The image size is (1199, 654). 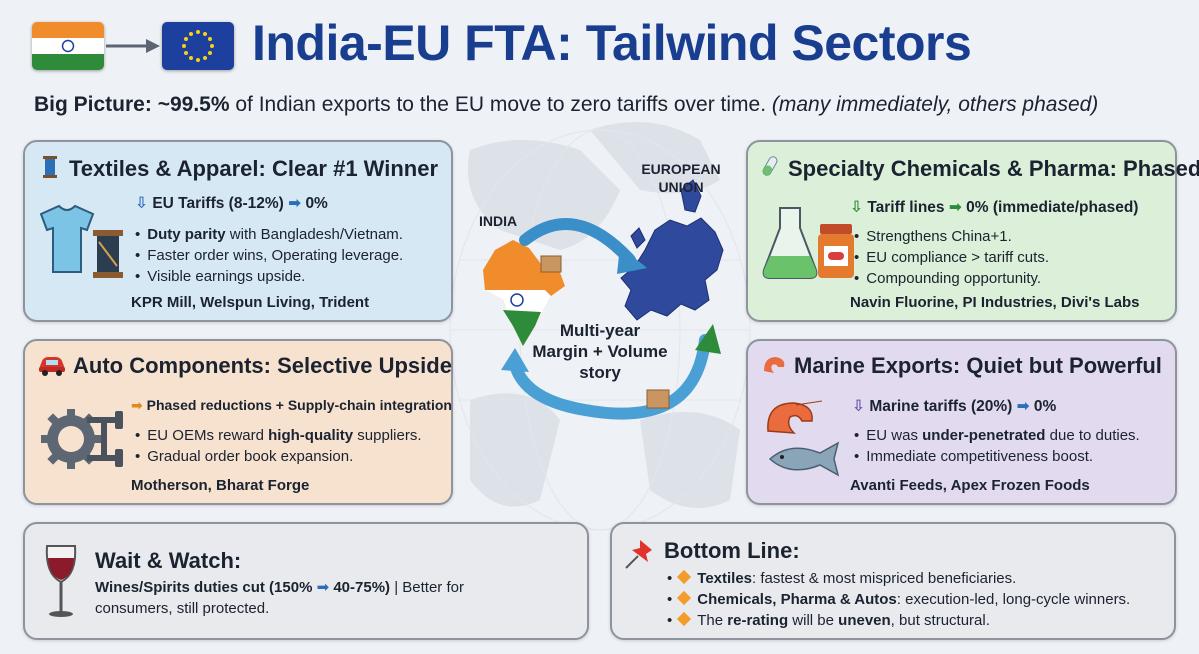 What do you see at coordinates (970, 485) in the screenshot?
I see `marine-companies: Avanti Feeds, Apex Frozen Foods` at bounding box center [970, 485].